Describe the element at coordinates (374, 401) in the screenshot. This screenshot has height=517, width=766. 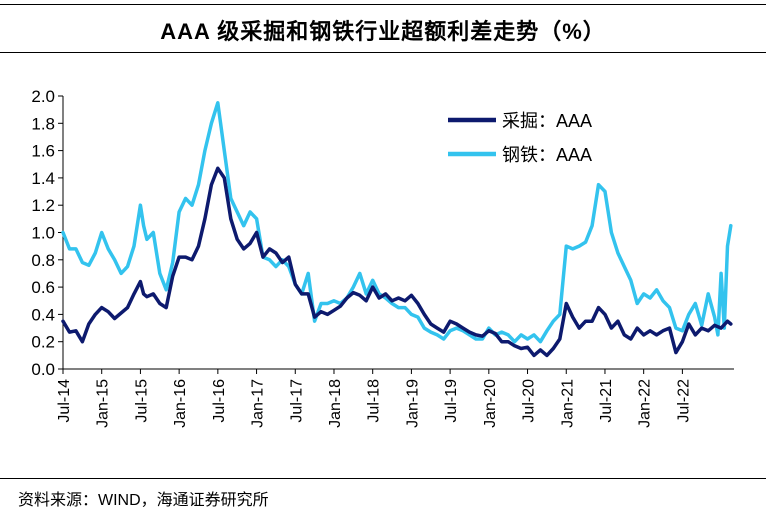
I see `x-tick-label: Jul-18` at that location.